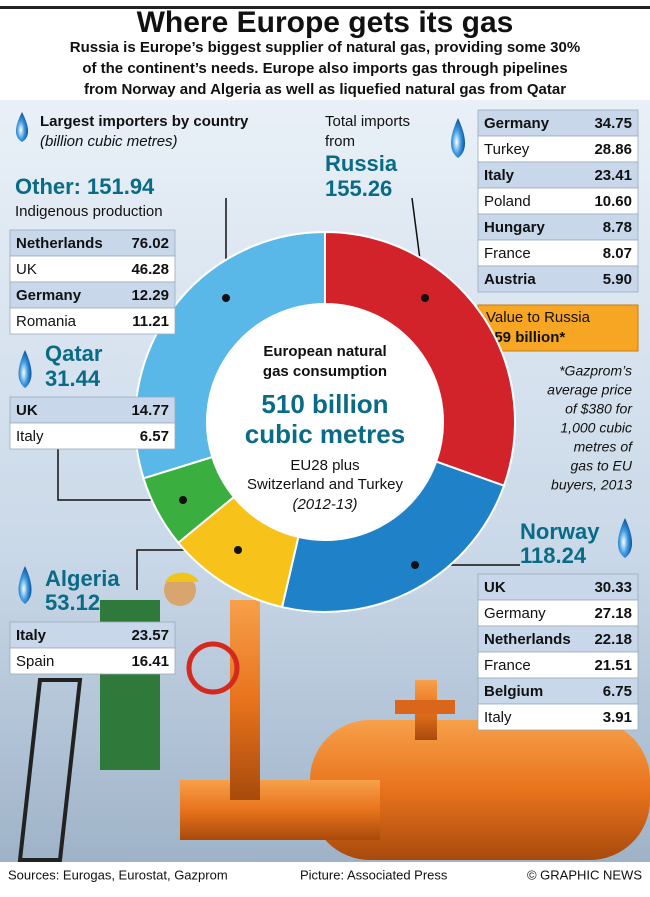  Describe the element at coordinates (340, 141) in the screenshot. I see `russia-intro: from` at that location.